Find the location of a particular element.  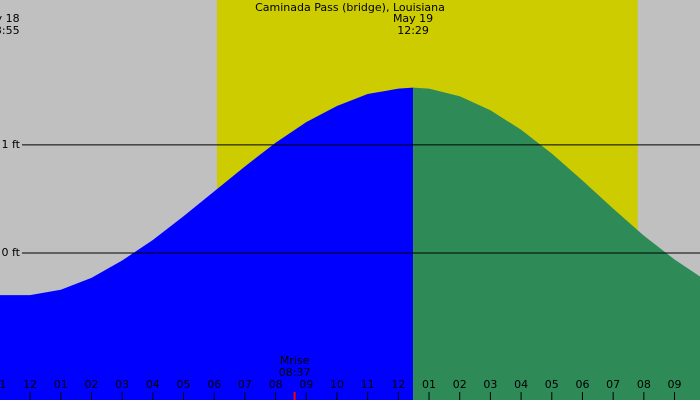

extreme-label: 23:55 is located at coordinates (10, 30).